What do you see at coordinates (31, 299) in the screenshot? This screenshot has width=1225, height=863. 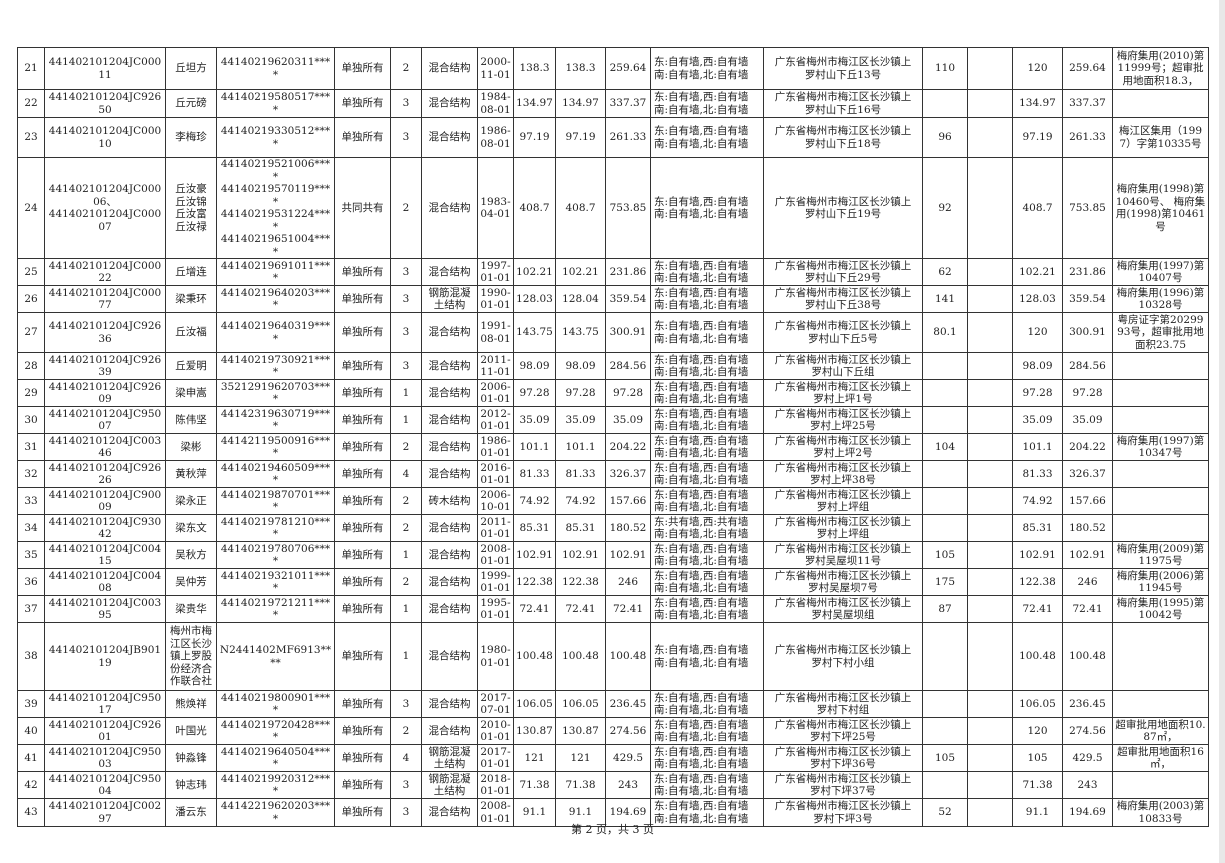 I see `row-number-cell: 26` at bounding box center [31, 299].